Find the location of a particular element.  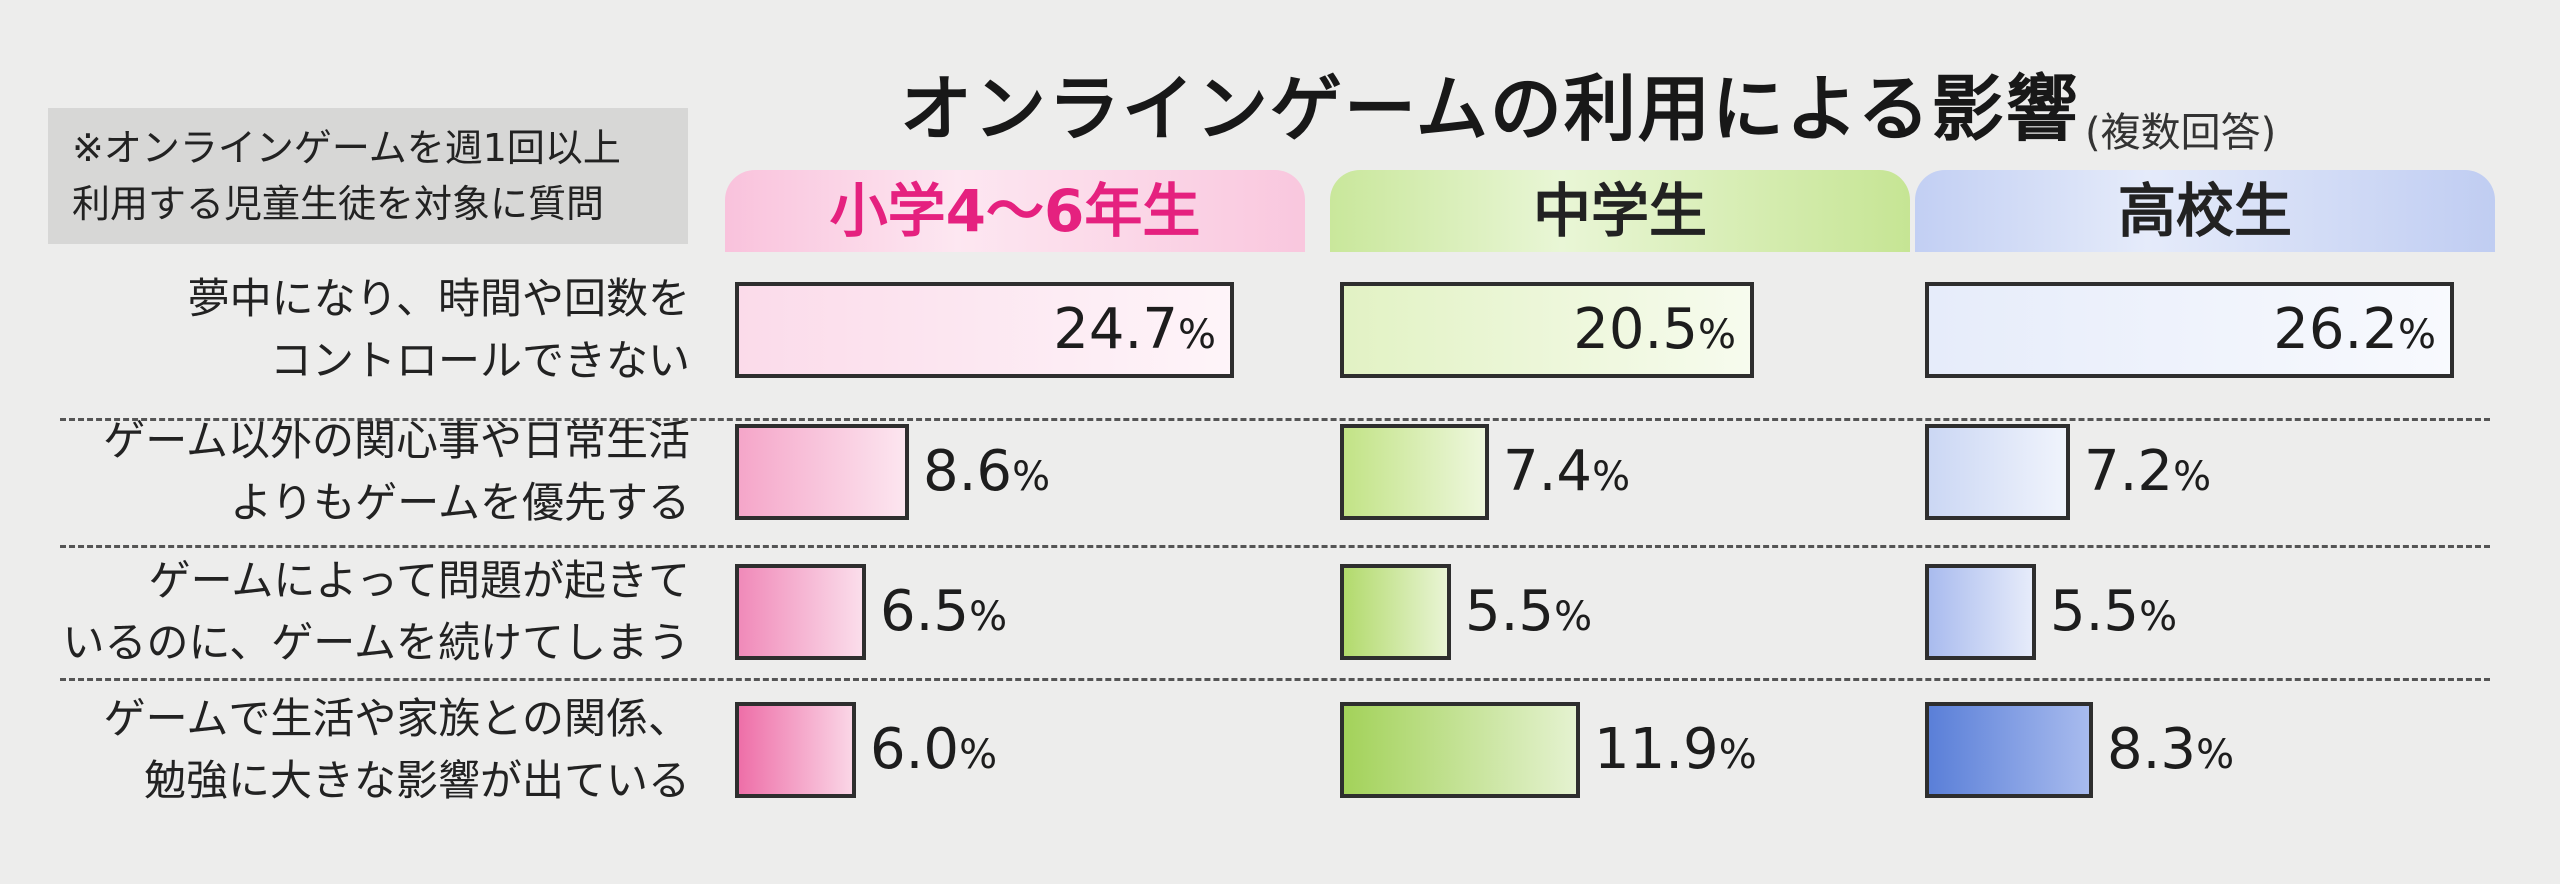

category-label-line: 勉強に大きな影響が出ている is located at coordinates (416, 780).